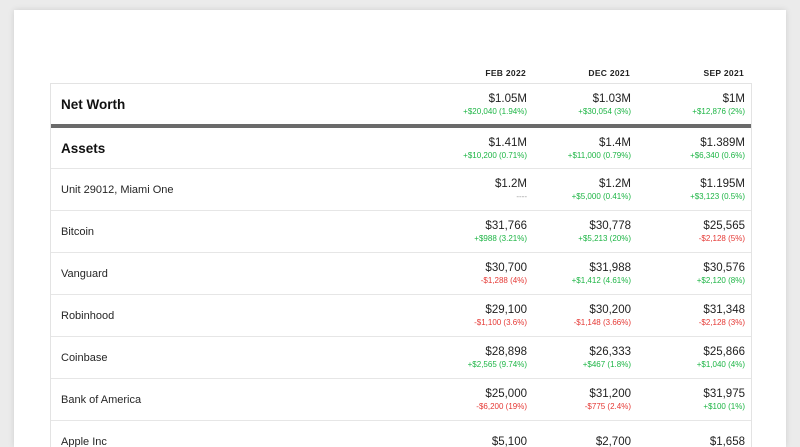 This screenshot has width=800, height=447. I want to click on cell-feb-2022: $25,000 -$6,200 (19%), so click(467, 399).